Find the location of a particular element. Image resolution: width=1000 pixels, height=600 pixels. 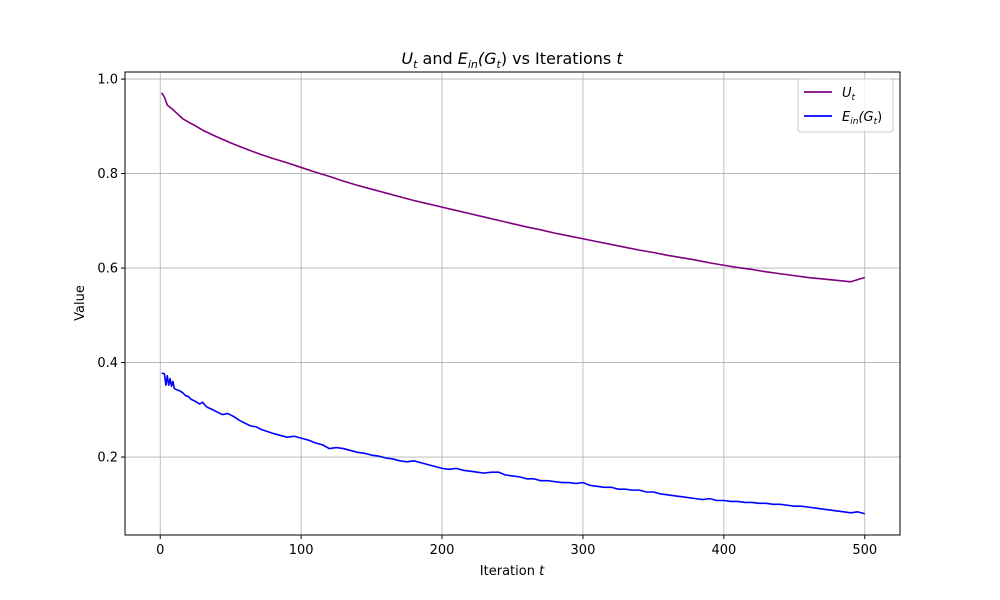

x-axis-label: Iteration t is located at coordinates (512, 571).